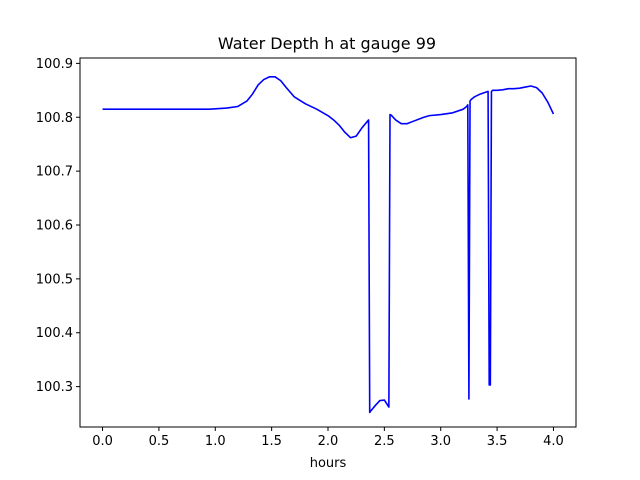 The height and width of the screenshot is (480, 640). Describe the element at coordinates (553, 441) in the screenshot. I see `x-tick-label: 4.0` at that location.